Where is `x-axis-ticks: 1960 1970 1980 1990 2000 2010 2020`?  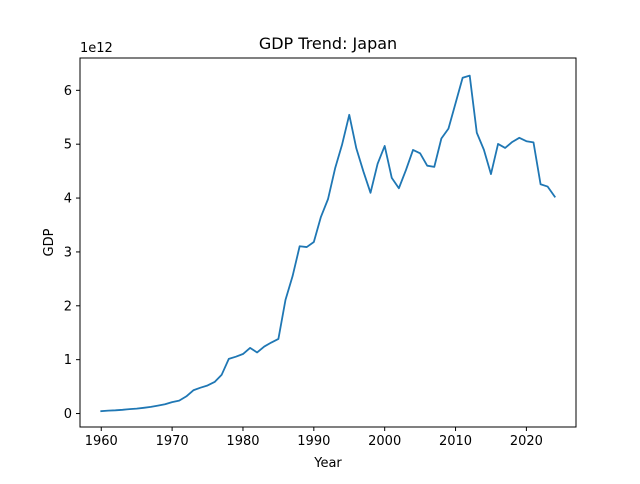
x-axis-ticks: 1960 1970 1980 1990 2000 2010 2020 is located at coordinates (314, 438).